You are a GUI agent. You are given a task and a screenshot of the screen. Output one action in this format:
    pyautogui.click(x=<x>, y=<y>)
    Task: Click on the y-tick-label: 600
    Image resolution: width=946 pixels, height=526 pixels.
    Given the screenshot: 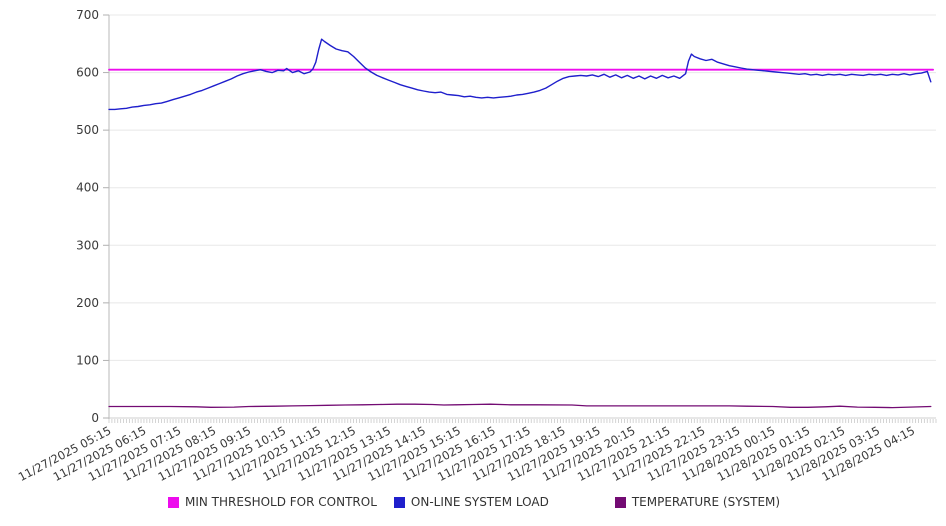 What is the action you would take?
    pyautogui.click(x=87, y=73)
    